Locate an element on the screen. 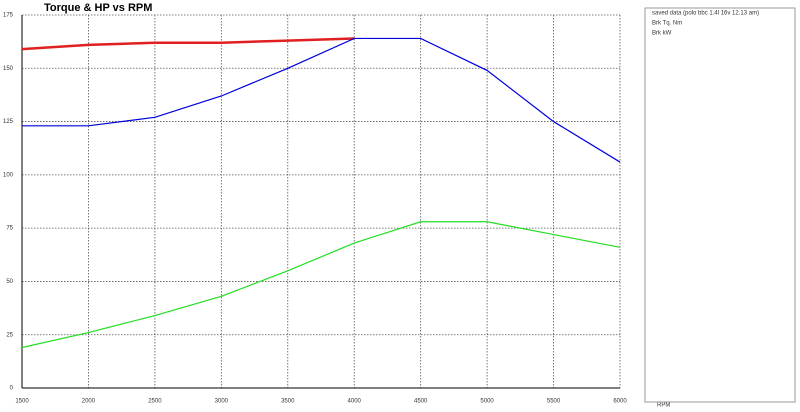 Image resolution: width=800 pixels, height=412 pixels. y-tick-label: 175 is located at coordinates (8, 16).